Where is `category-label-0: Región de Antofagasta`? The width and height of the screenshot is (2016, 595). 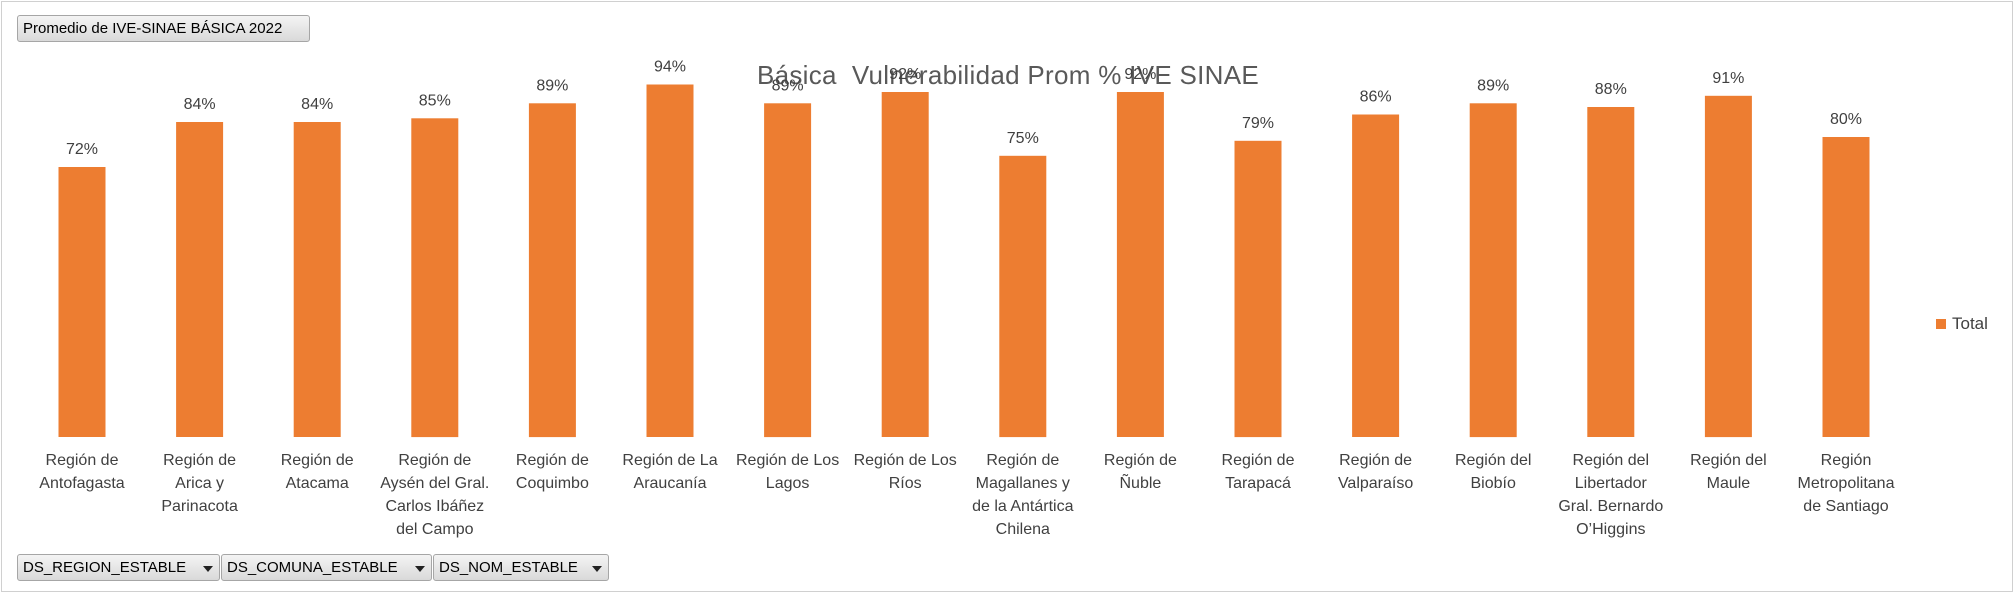
category-label-0: Región de Antofagasta is located at coordinates (82, 472).